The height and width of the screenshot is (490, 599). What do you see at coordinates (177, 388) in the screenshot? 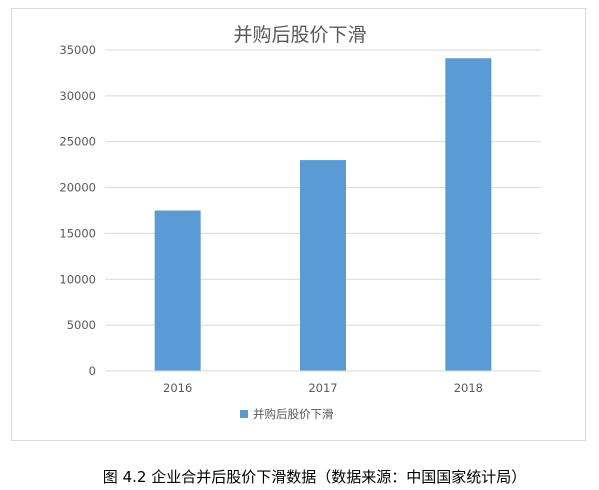
I see `x-tick-label: 2016` at bounding box center [177, 388].